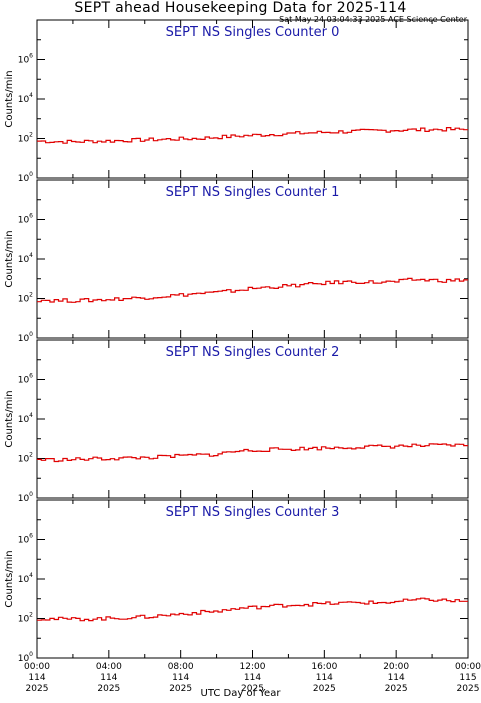 This screenshot has width=481, height=703. What do you see at coordinates (467, 678) in the screenshot?
I see `x-tick-label-doy: 115` at bounding box center [467, 678].